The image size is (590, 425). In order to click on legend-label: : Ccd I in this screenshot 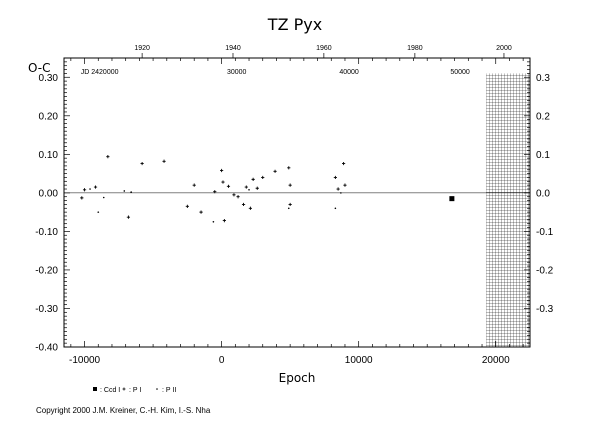, I will do `click(110, 390)`.